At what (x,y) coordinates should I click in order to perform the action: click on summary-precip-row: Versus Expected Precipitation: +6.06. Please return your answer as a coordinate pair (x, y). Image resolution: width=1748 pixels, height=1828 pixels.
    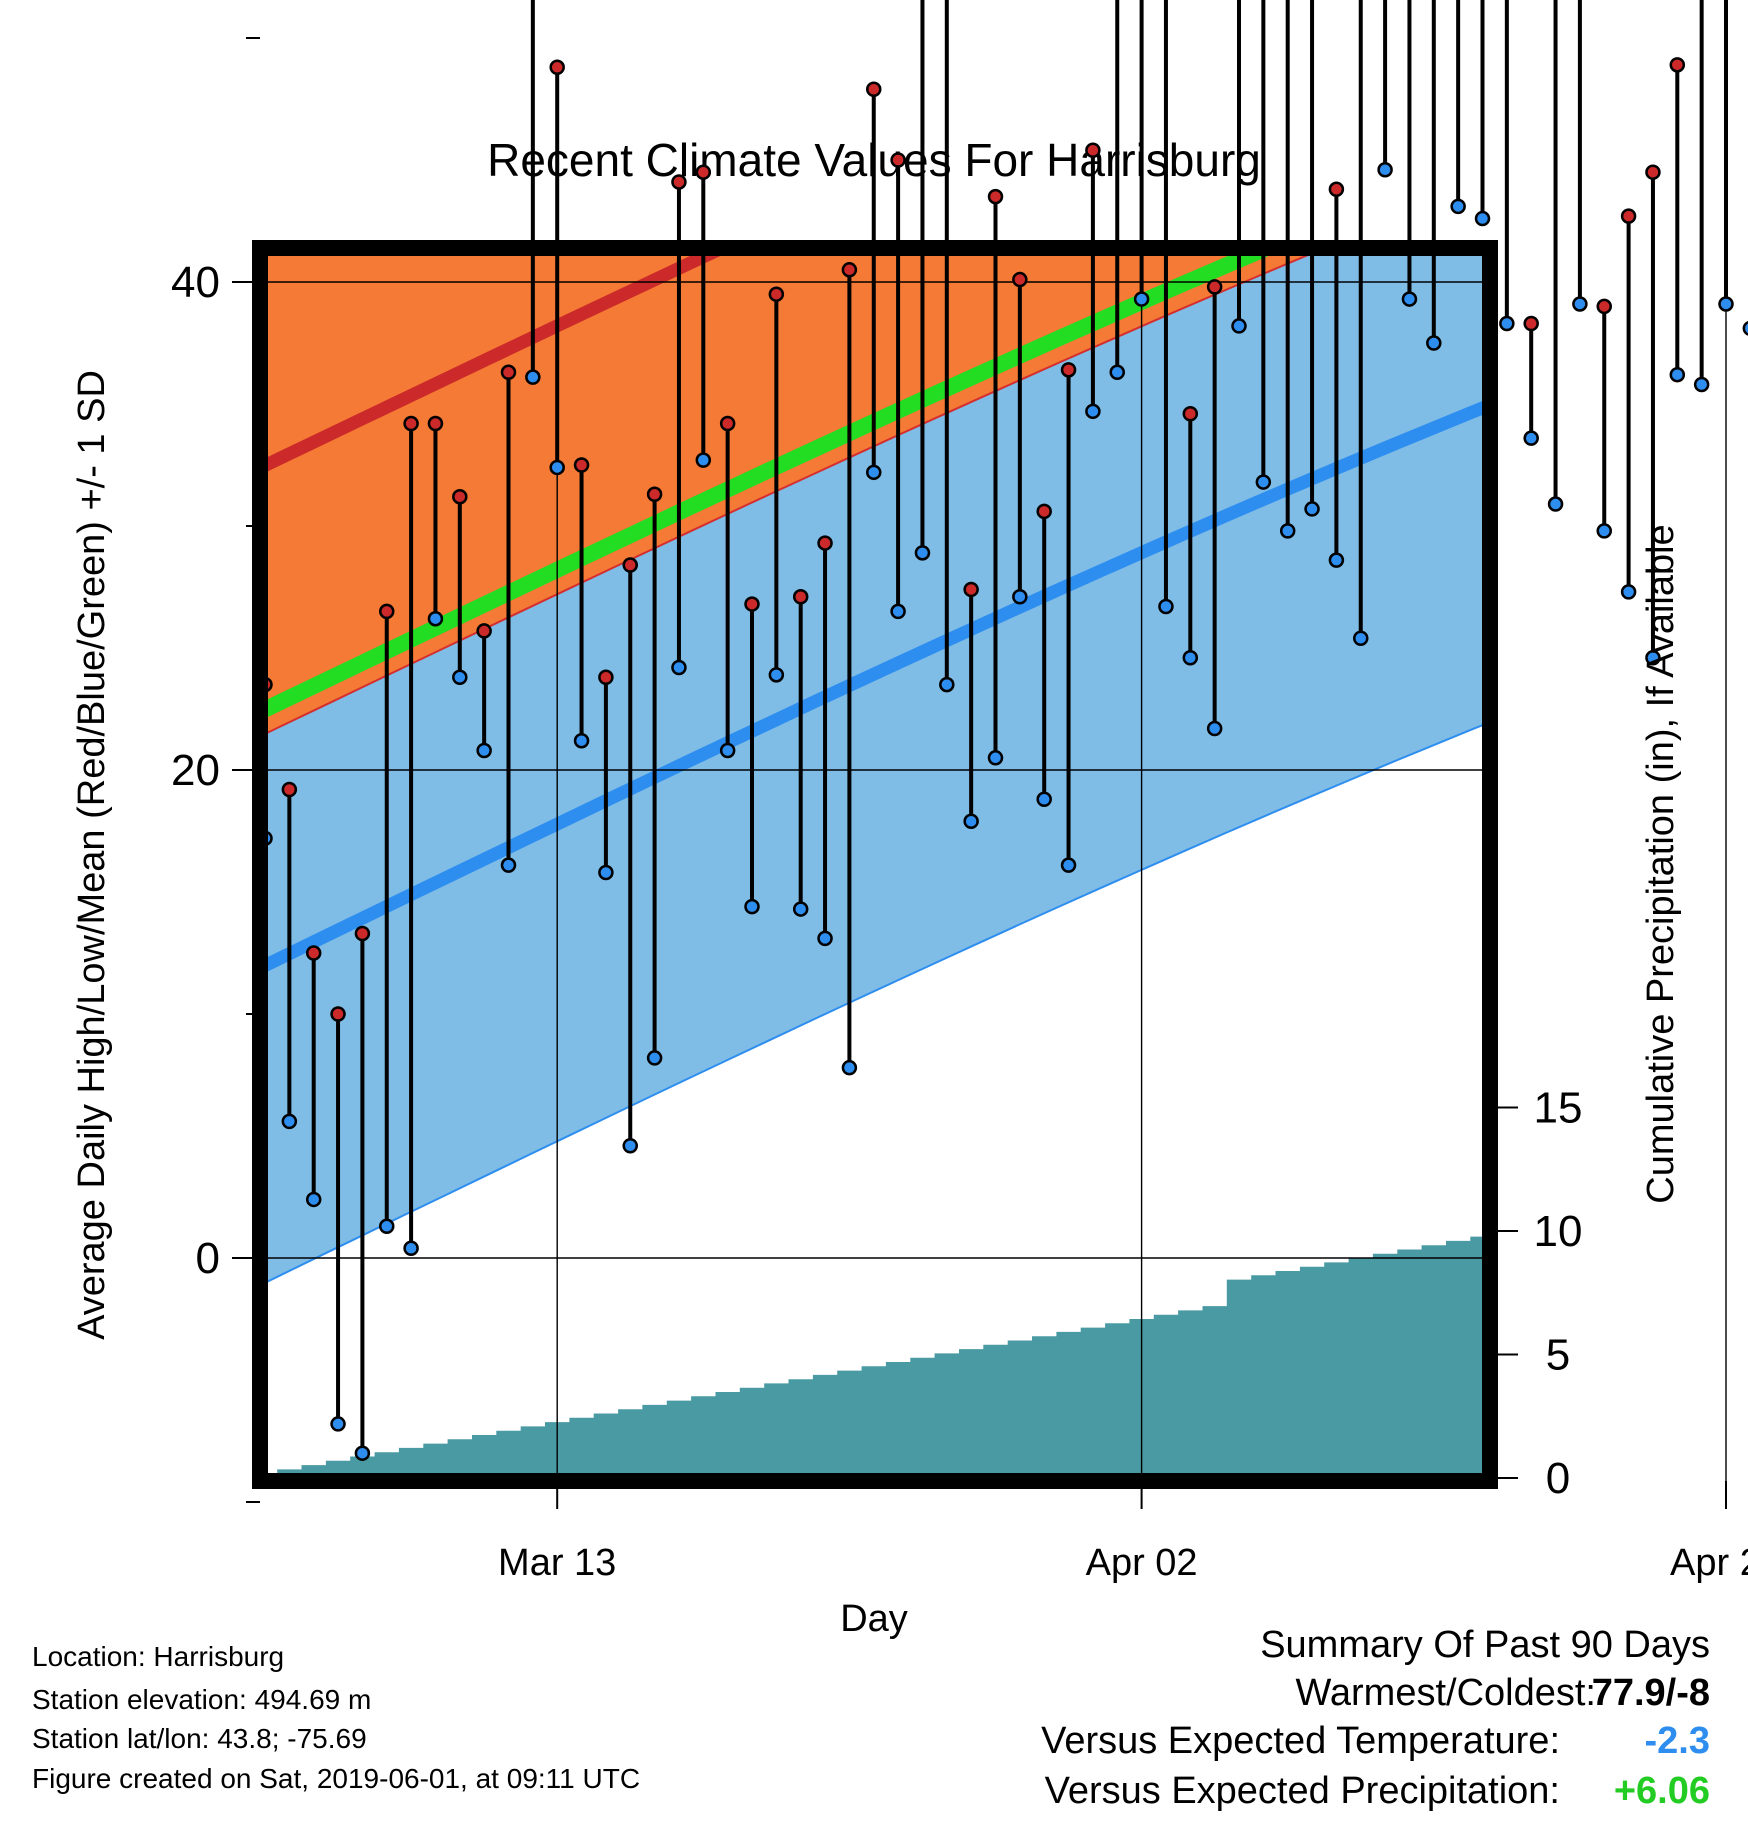
    Looking at the image, I should click on (874, 1793).